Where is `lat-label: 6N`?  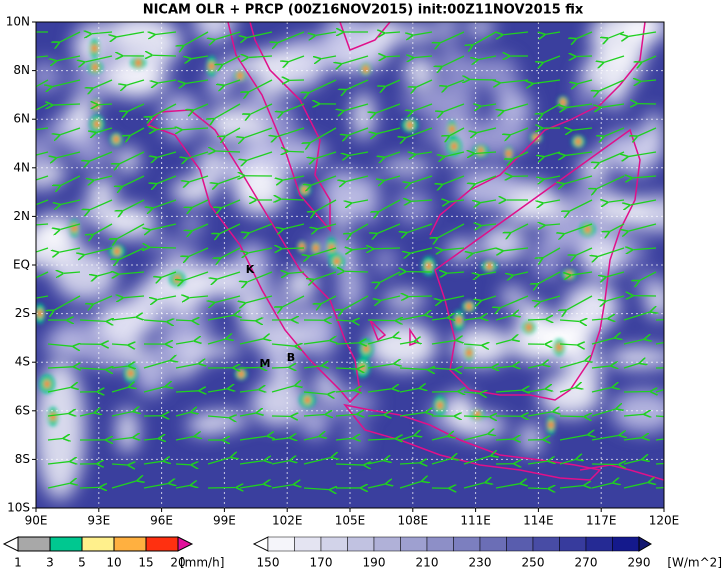
lat-label: 6N is located at coordinates (21, 119).